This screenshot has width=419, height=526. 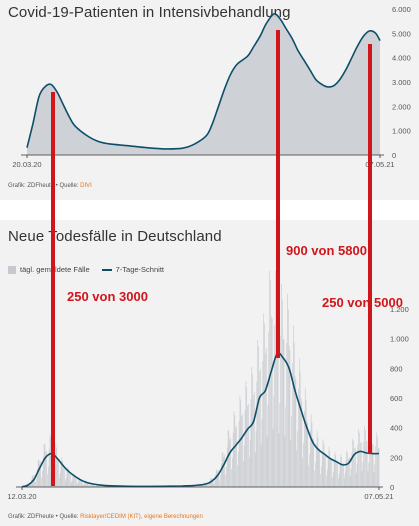 I want to click on icu-chart-title: Covid-19-Patienten in Intensivbehandlung, so click(x=149, y=12).